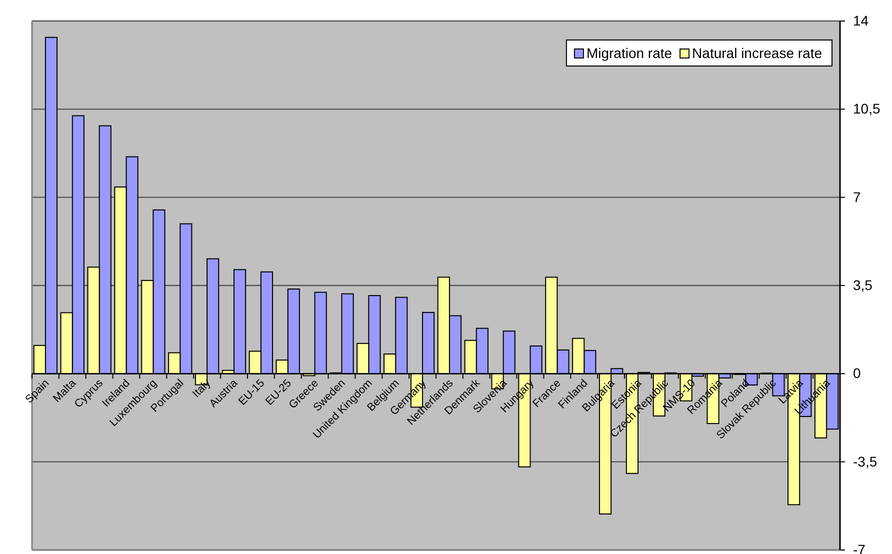 The image size is (892, 554). Describe the element at coordinates (859, 547) in the screenshot. I see `y-tick-label: -7` at that location.